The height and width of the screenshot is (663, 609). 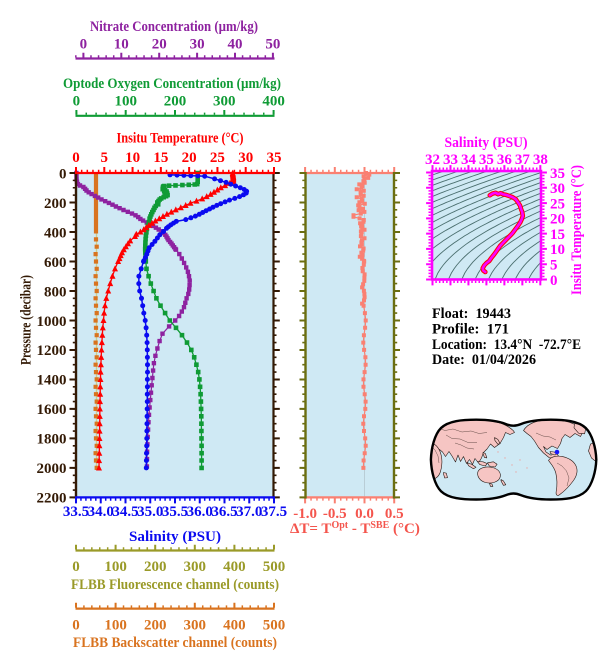 I want to click on svg-text: 600, so click(x=55, y=263).